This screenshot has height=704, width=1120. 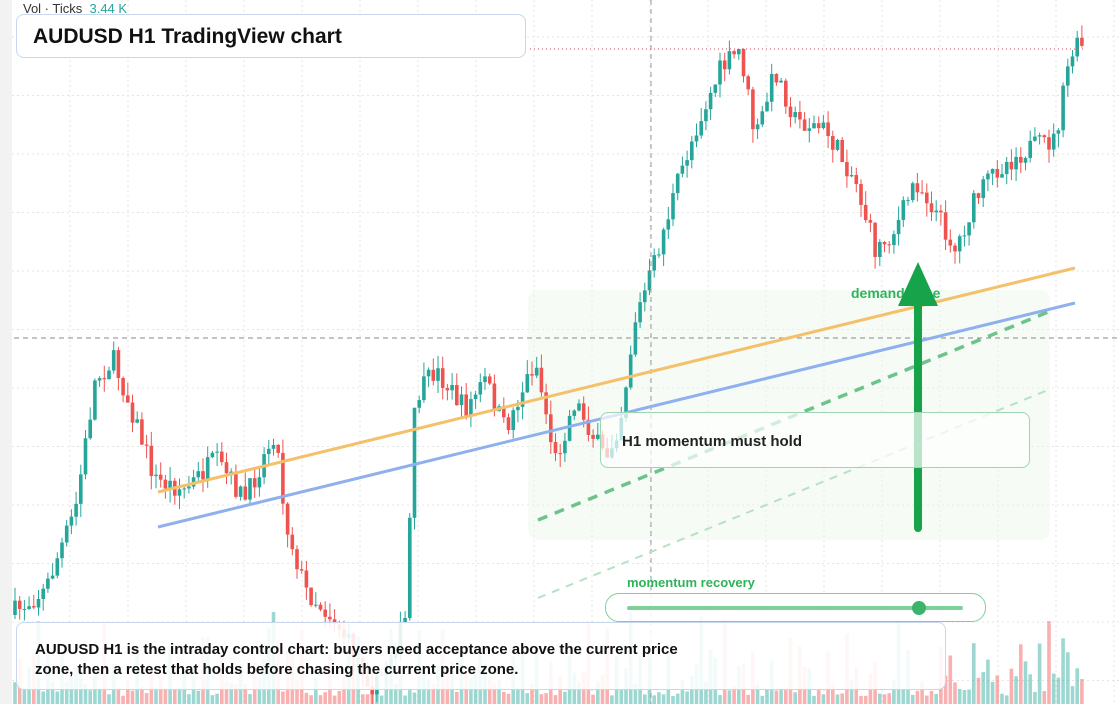 What do you see at coordinates (271, 36) in the screenshot?
I see `title-box: AUDUSD H1 TradingView chart` at bounding box center [271, 36].